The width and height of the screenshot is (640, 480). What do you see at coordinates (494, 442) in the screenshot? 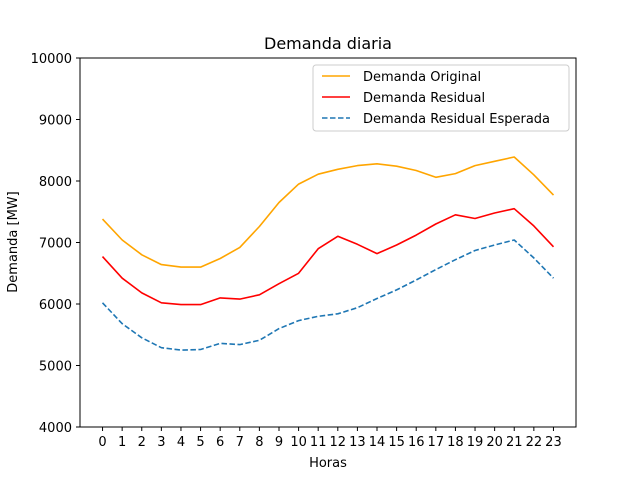
I see `x-tick-label: 20` at bounding box center [494, 442].